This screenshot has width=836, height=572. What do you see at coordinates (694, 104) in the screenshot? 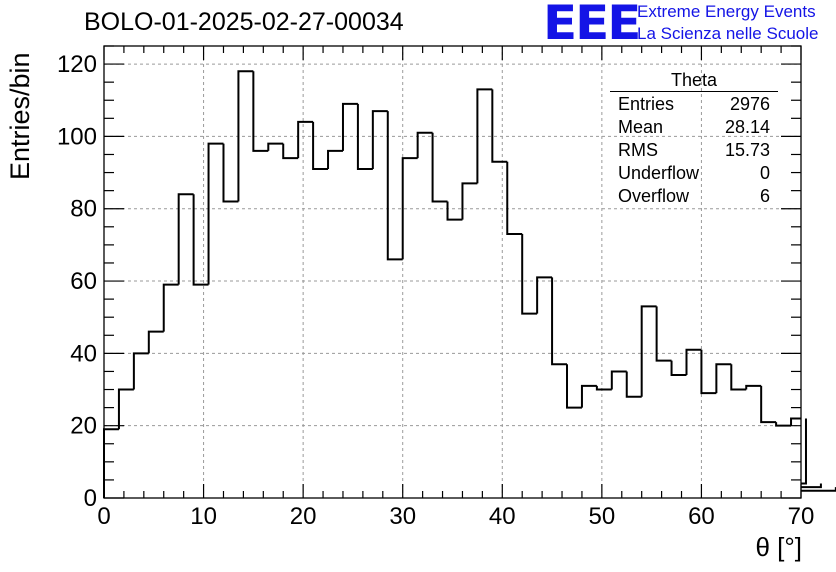
I see `stats-row-entries: Entries 2976` at bounding box center [694, 104].